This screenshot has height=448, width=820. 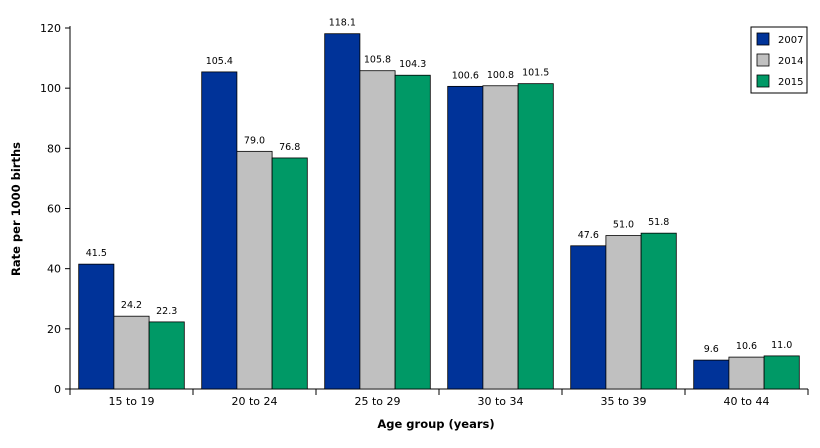 I want to click on data-label: 10.6, so click(x=746, y=346).